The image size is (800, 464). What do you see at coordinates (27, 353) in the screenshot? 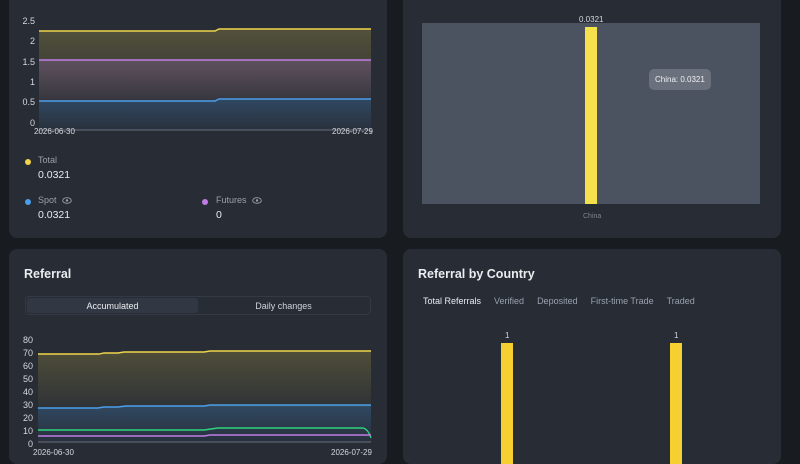
I see `y-tick: 70` at bounding box center [27, 353].